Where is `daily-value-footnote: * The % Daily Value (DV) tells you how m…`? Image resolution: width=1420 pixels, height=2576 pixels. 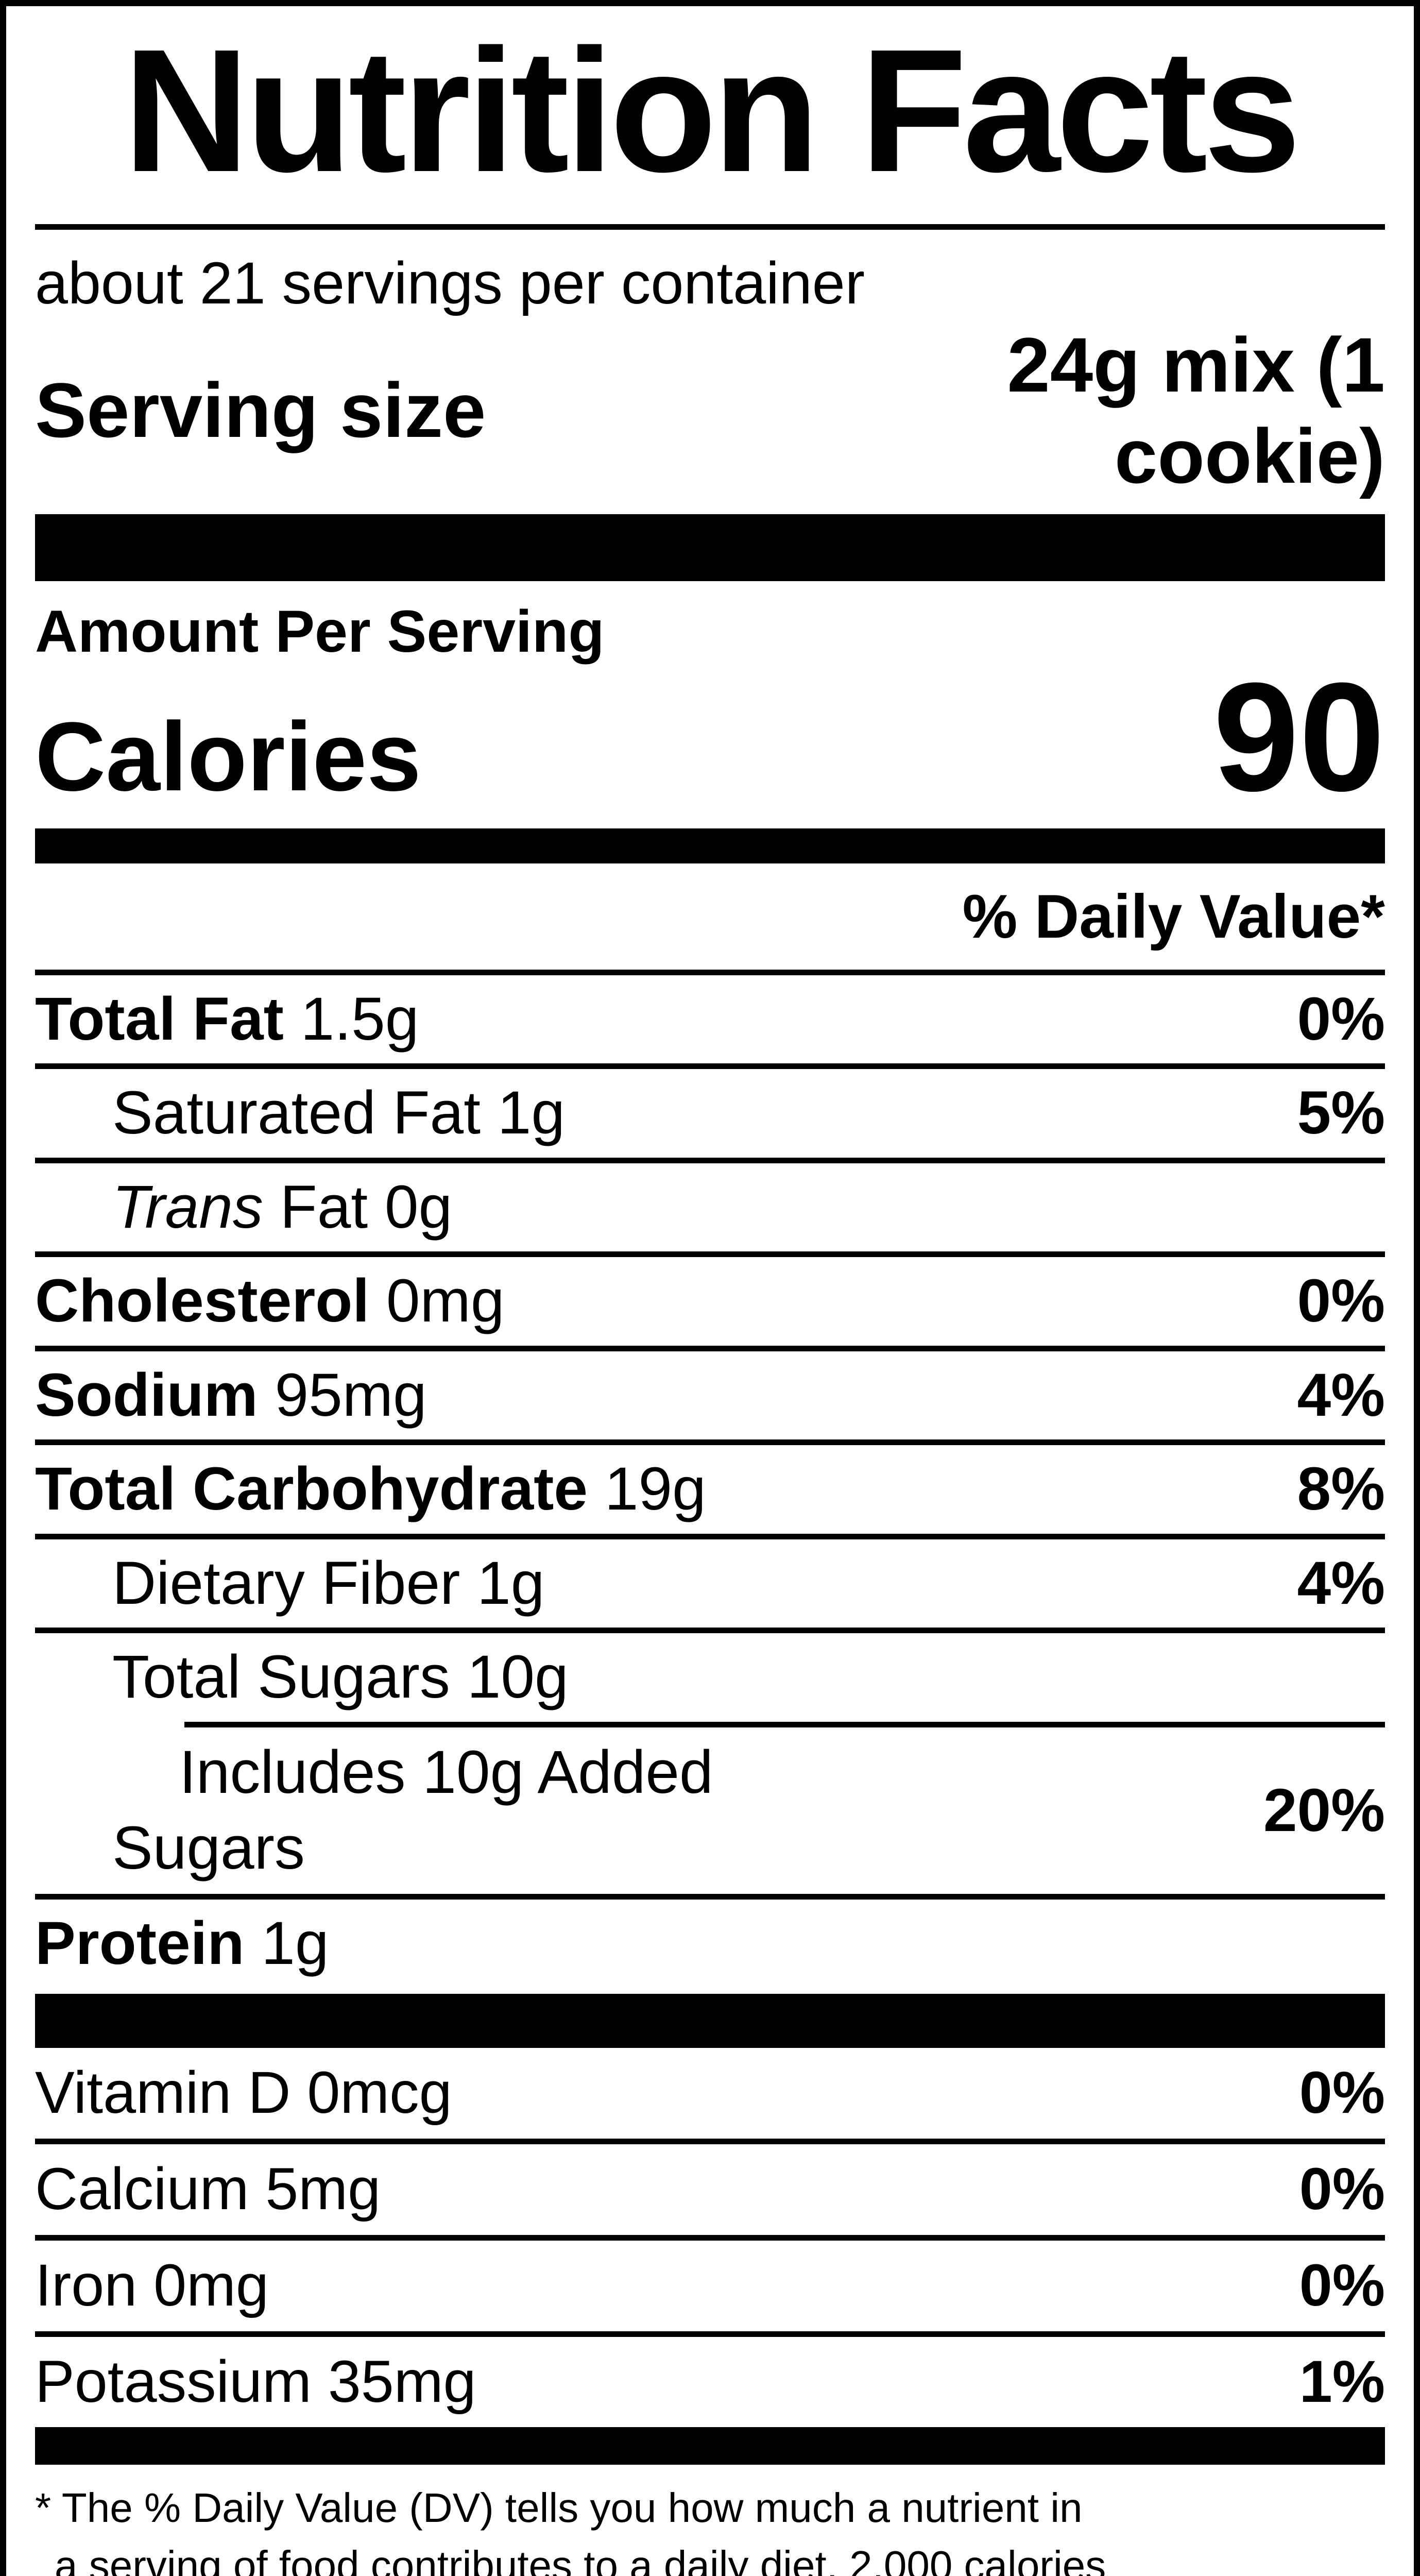
daily-value-footnote: * The % Daily Value (DV) tells you how m… is located at coordinates (710, 2527).